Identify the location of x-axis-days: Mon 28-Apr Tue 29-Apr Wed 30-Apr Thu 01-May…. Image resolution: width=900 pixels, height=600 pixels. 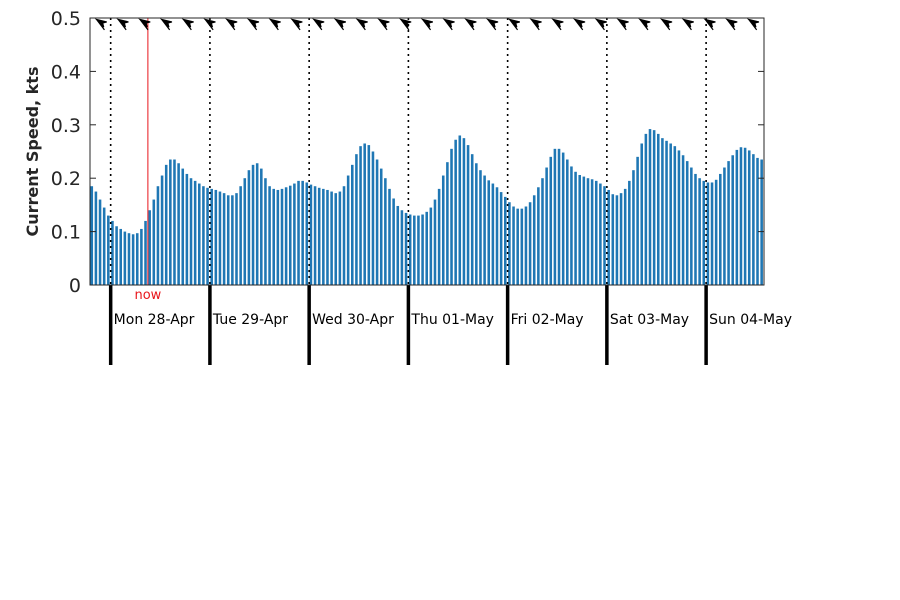
(453, 320).